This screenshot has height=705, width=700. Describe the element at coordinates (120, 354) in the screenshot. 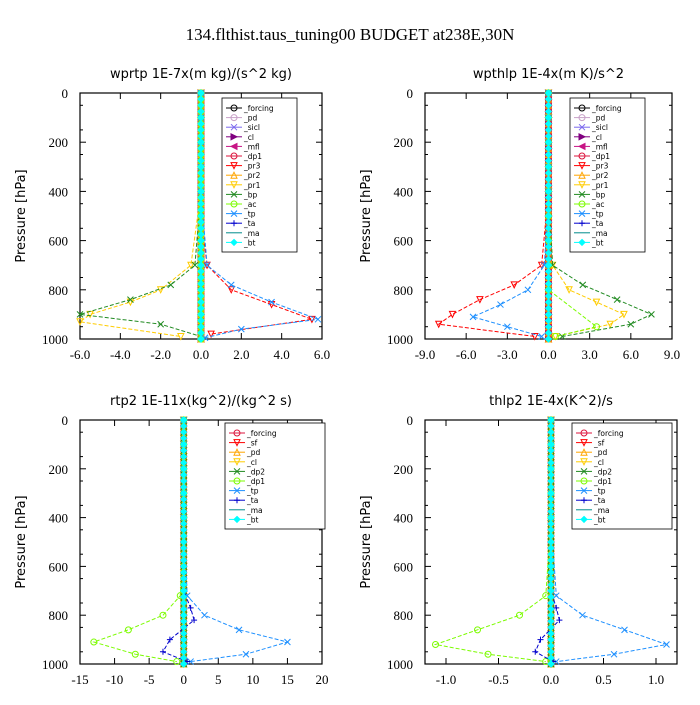

I see `x-tick-label: -4.0` at that location.